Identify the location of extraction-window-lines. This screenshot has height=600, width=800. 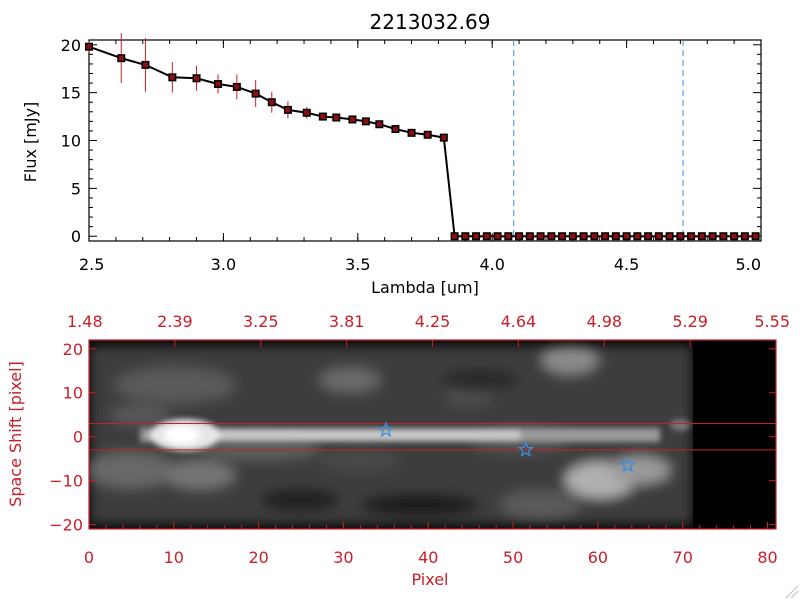
(432, 437).